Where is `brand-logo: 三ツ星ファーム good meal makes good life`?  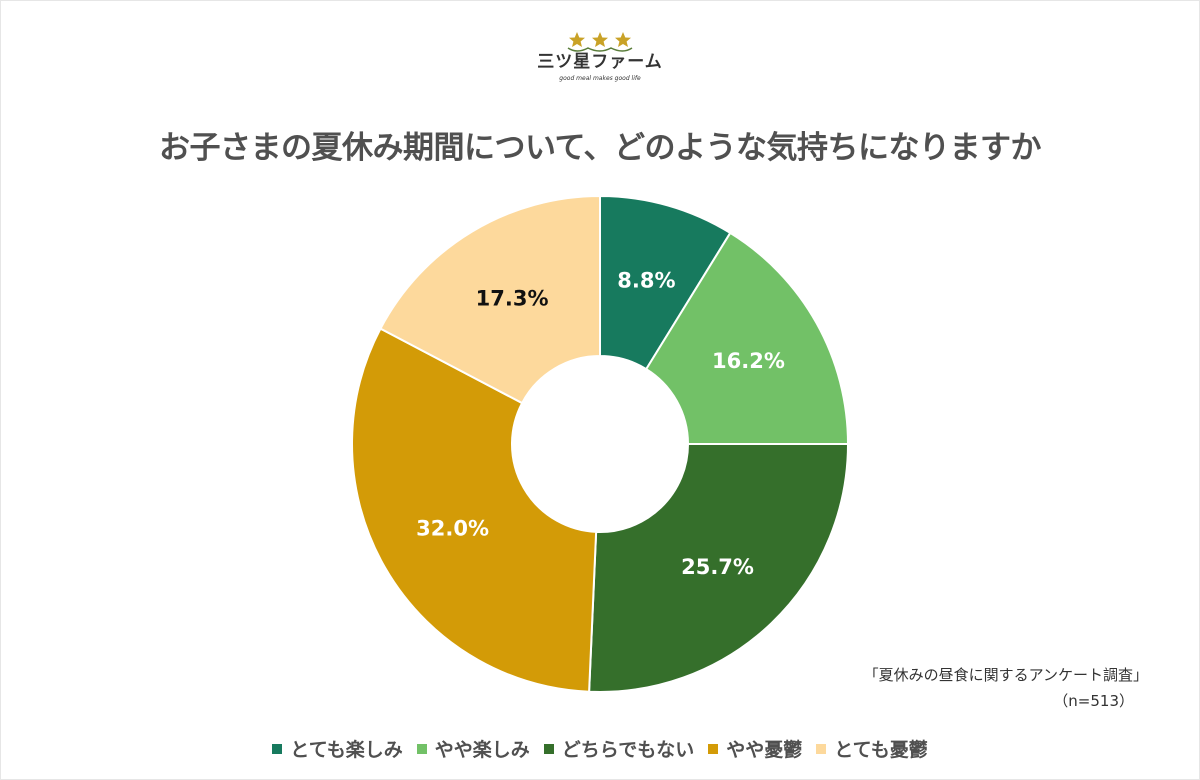
brand-logo: 三ツ星ファーム good meal makes good life is located at coordinates (600, 65).